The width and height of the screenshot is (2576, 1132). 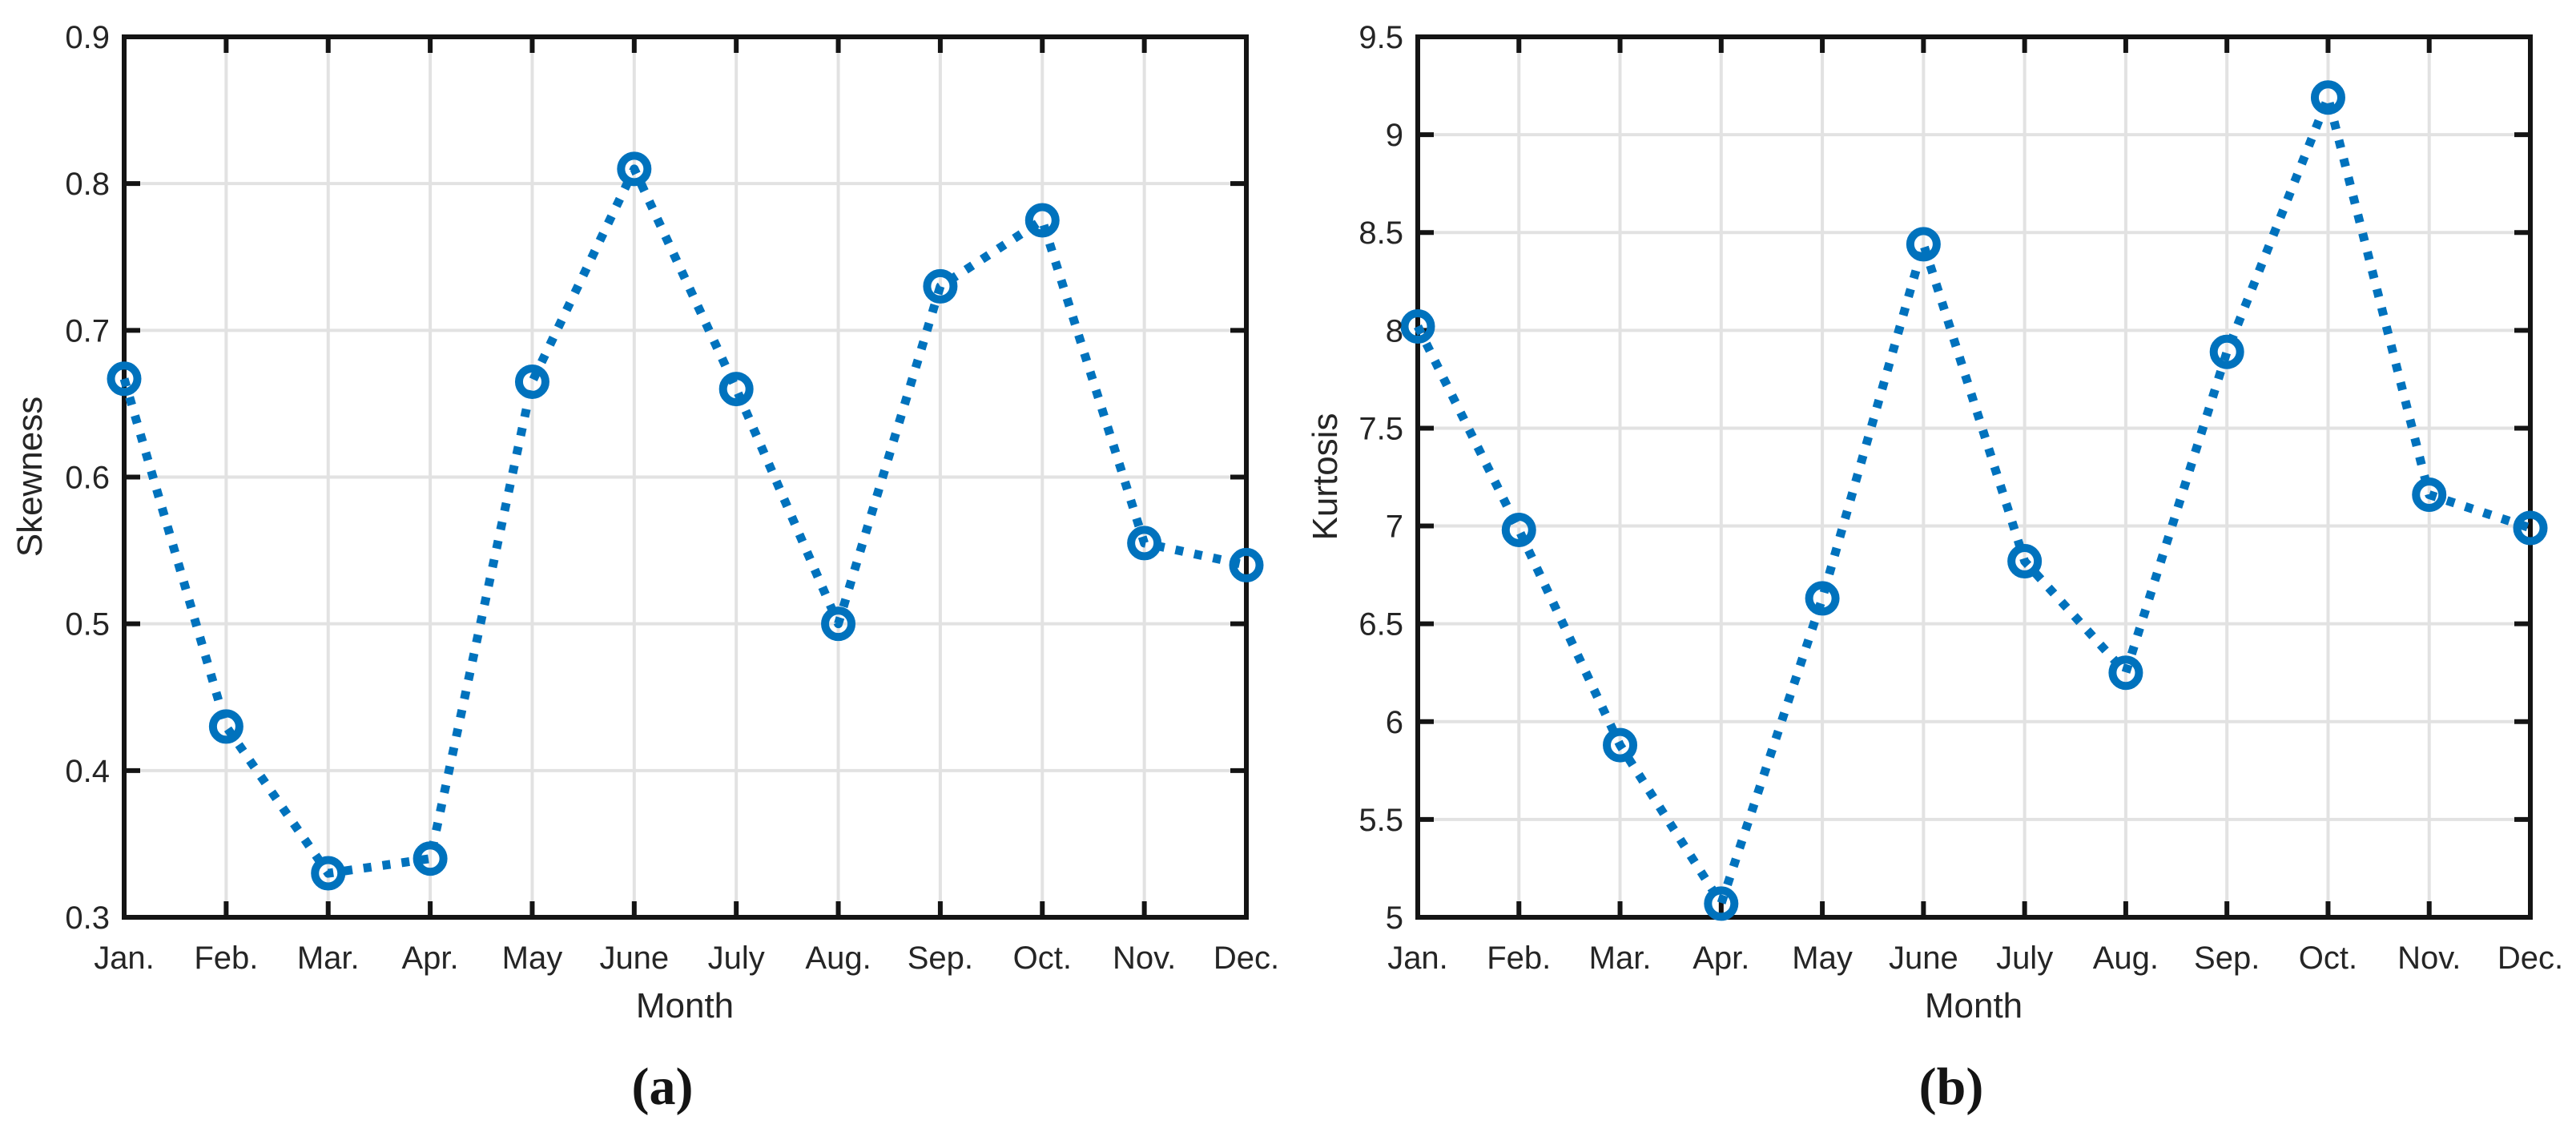 What do you see at coordinates (1381, 37) in the screenshot?
I see `y-tick-label: 9.5` at bounding box center [1381, 37].